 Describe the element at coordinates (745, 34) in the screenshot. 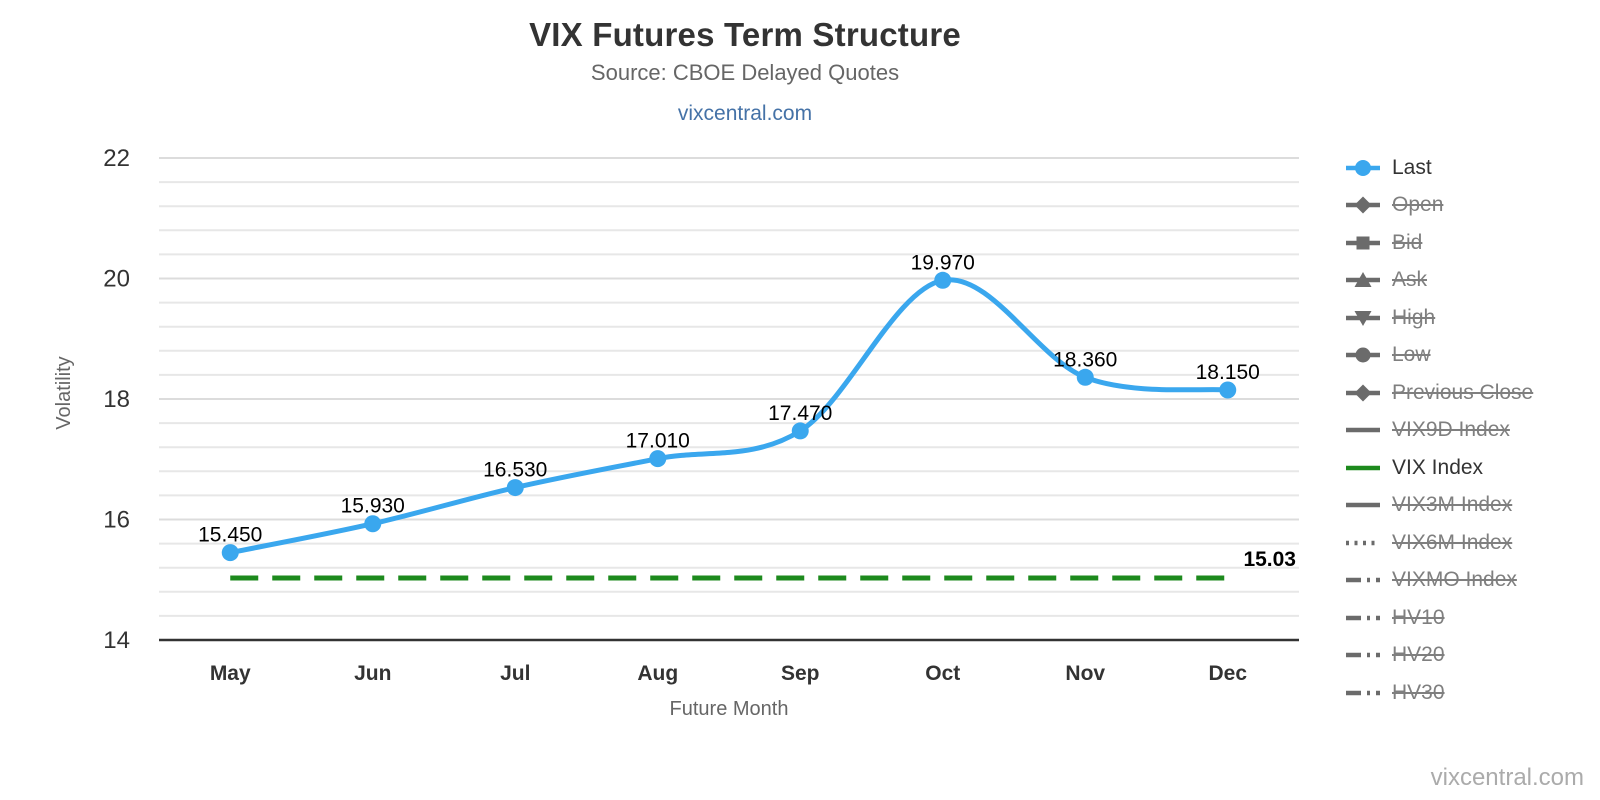

I see `chart-title: VIX Futures Term Structure` at that location.